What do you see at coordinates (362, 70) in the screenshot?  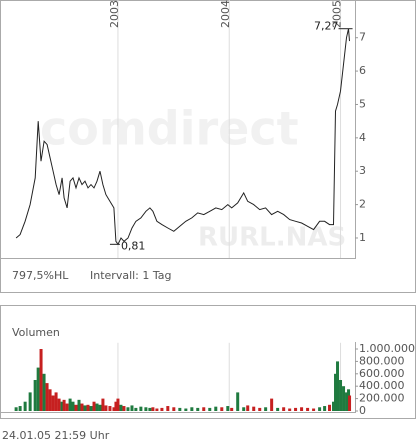 I see `y-tick-label: 6` at bounding box center [362, 70].